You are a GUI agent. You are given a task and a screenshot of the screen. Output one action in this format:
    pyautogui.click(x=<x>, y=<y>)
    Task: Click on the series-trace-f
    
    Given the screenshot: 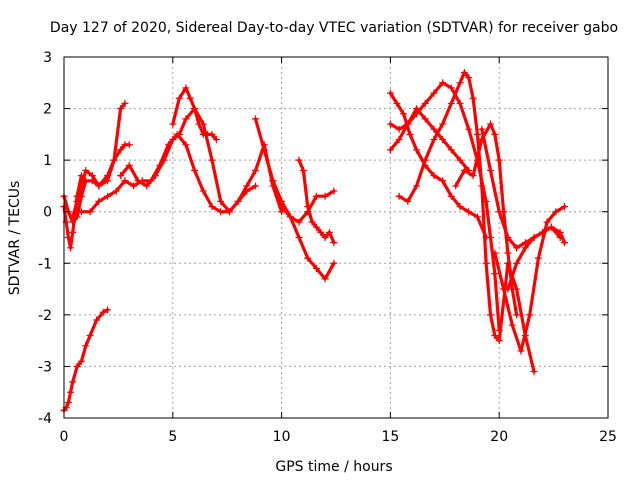 What is the action you would take?
    pyautogui.click(x=201, y=160)
    